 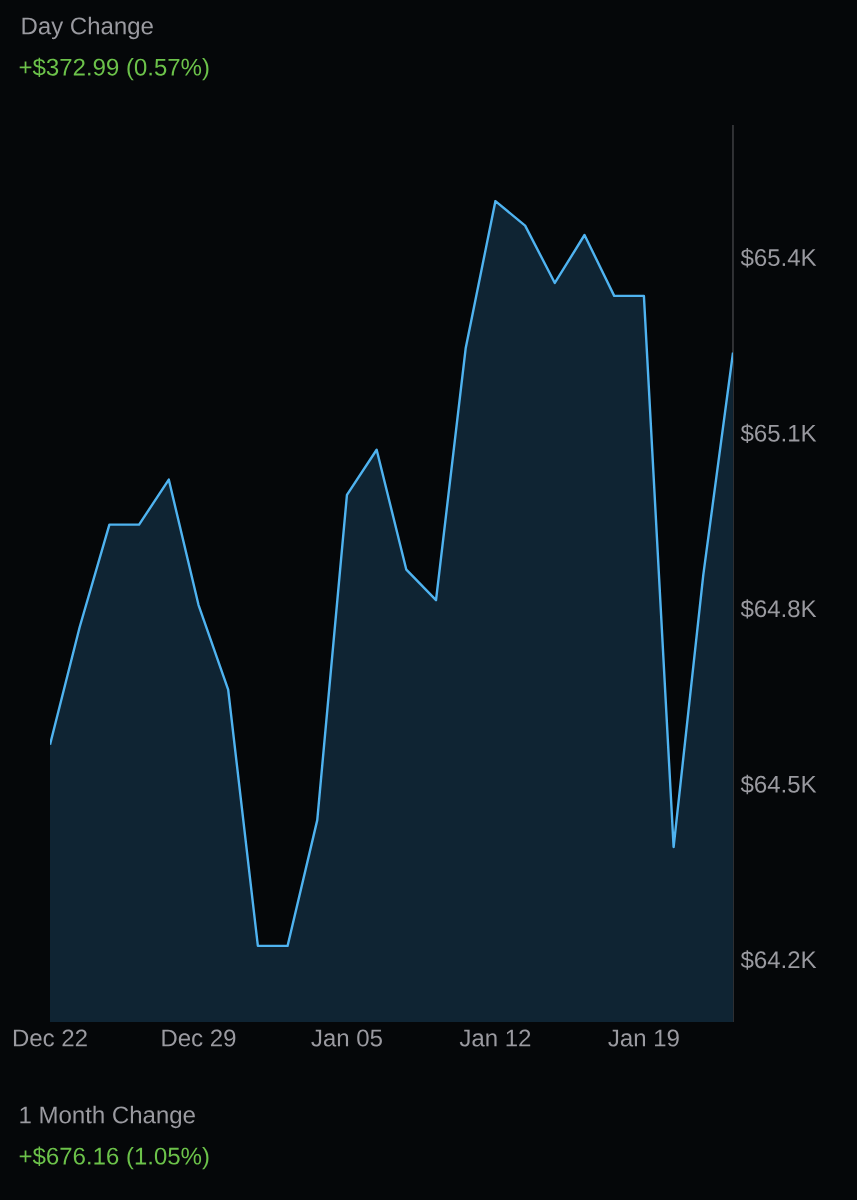 What do you see at coordinates (778, 433) in the screenshot?
I see `y-tick-label: $65.1K` at bounding box center [778, 433].